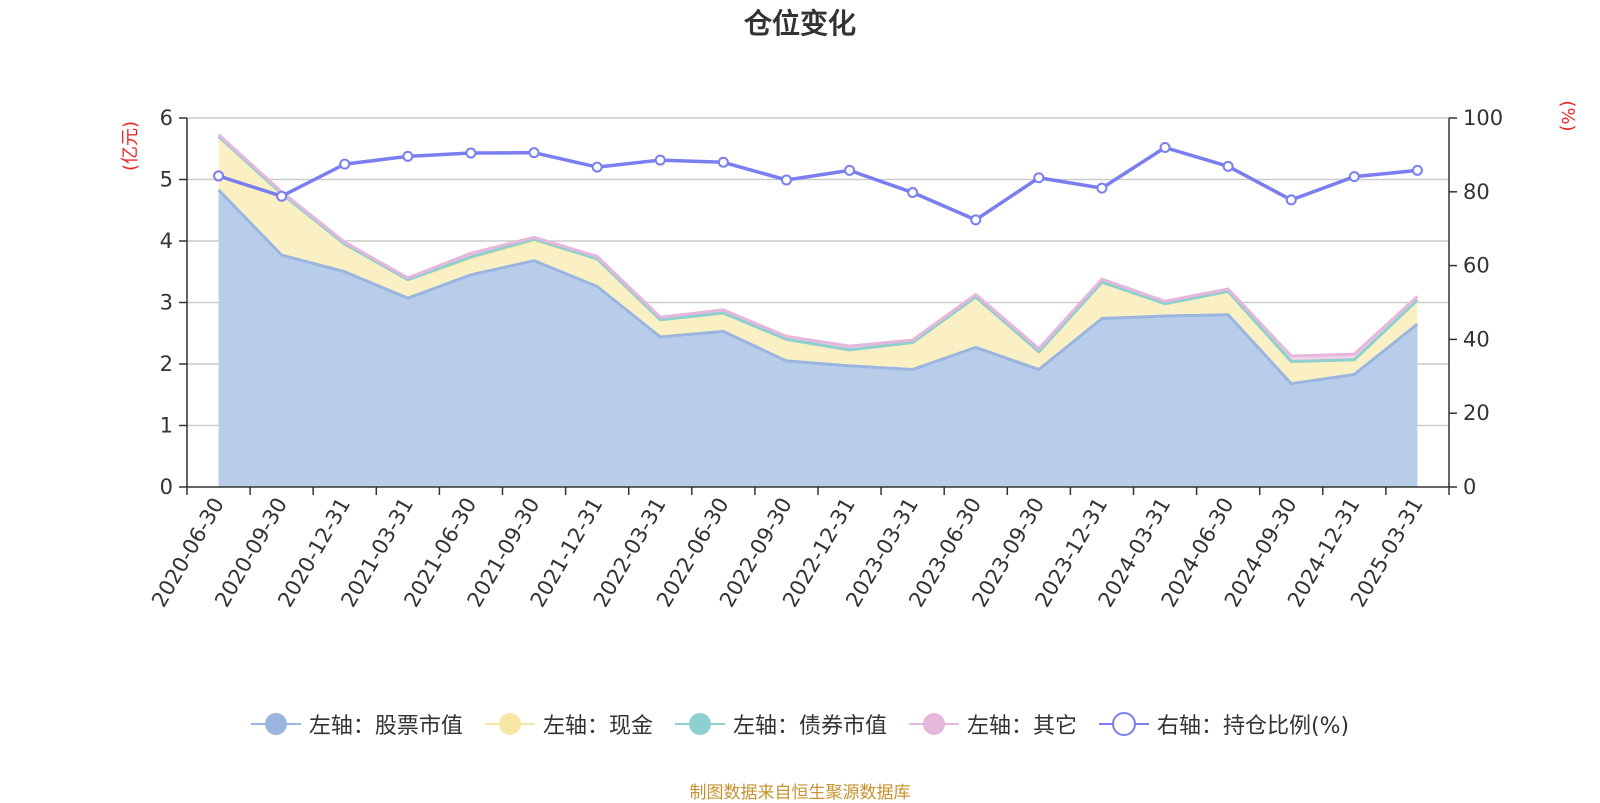 This screenshot has height=803, width=1600. What do you see at coordinates (166, 303) in the screenshot?
I see `y-left-tick-label: 3` at bounding box center [166, 303].